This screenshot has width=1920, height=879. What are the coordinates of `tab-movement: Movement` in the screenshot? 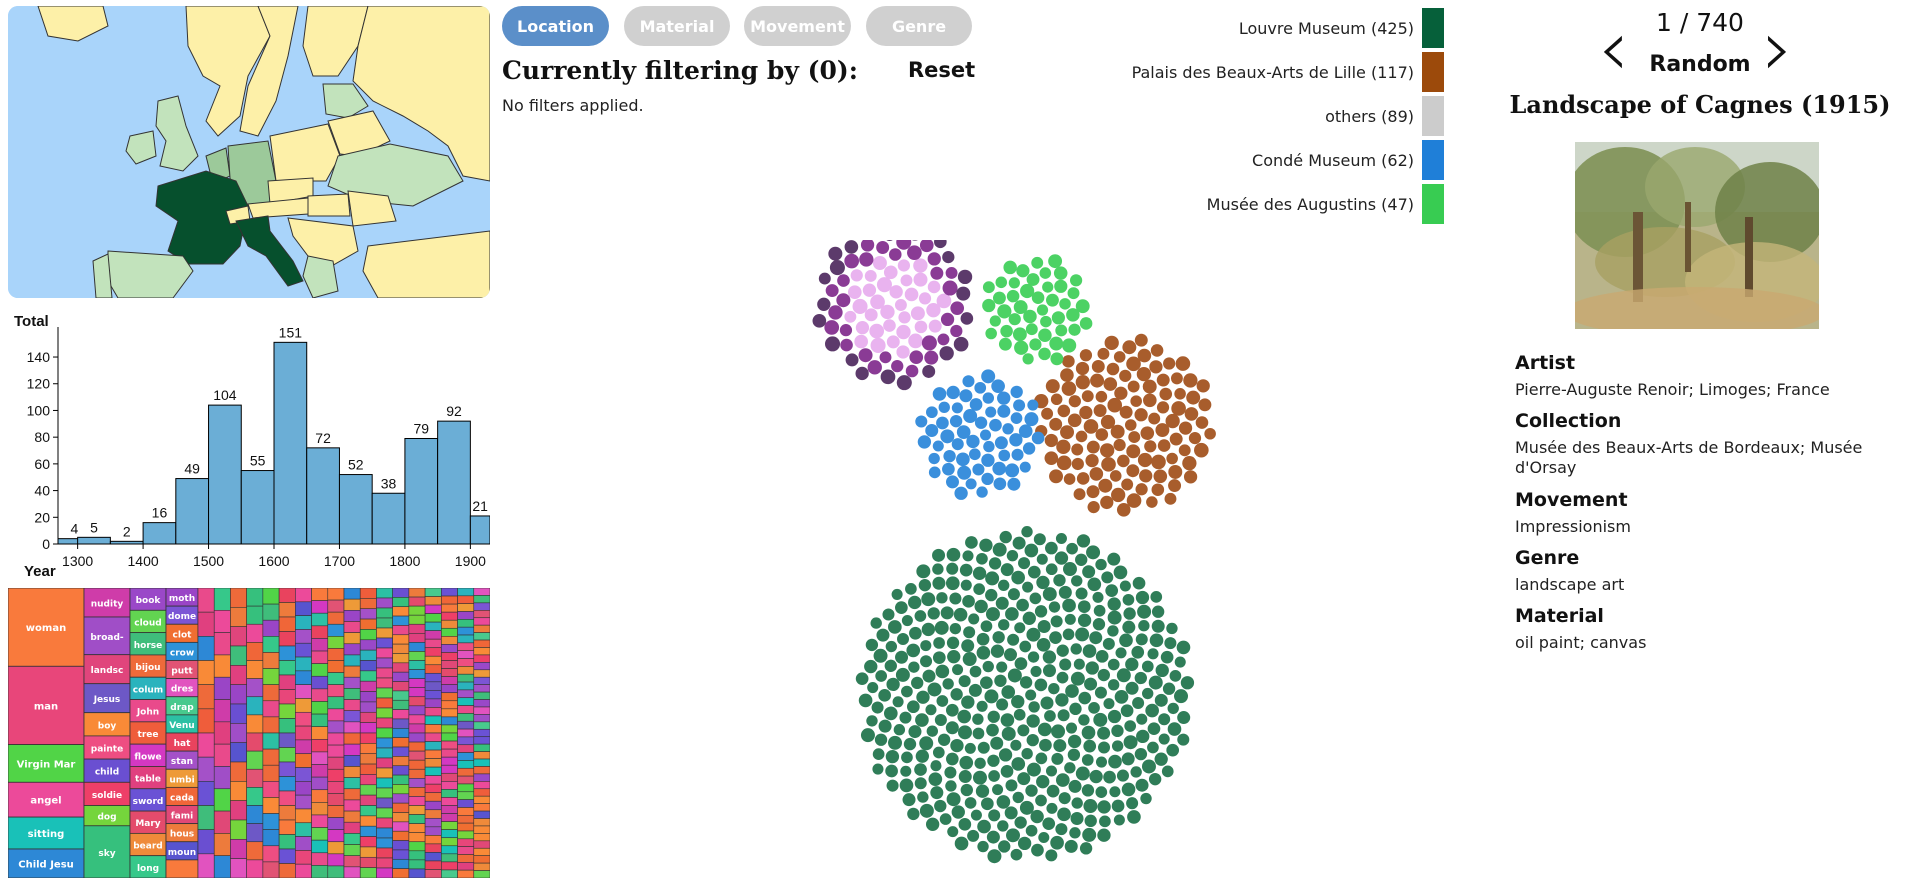 It's located at (797, 26).